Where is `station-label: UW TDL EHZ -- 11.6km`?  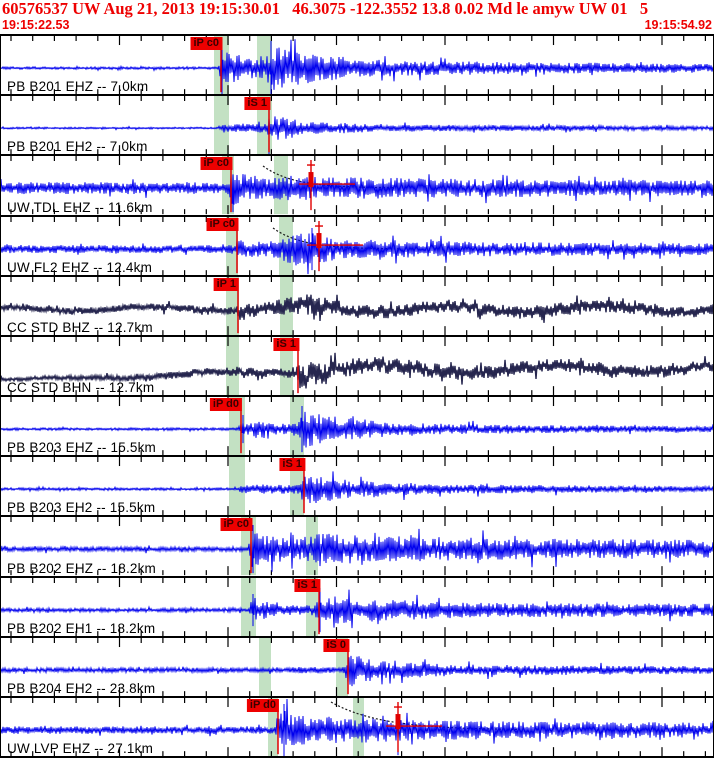
station-label: UW TDL EHZ -- 11.6km is located at coordinates (80, 207).